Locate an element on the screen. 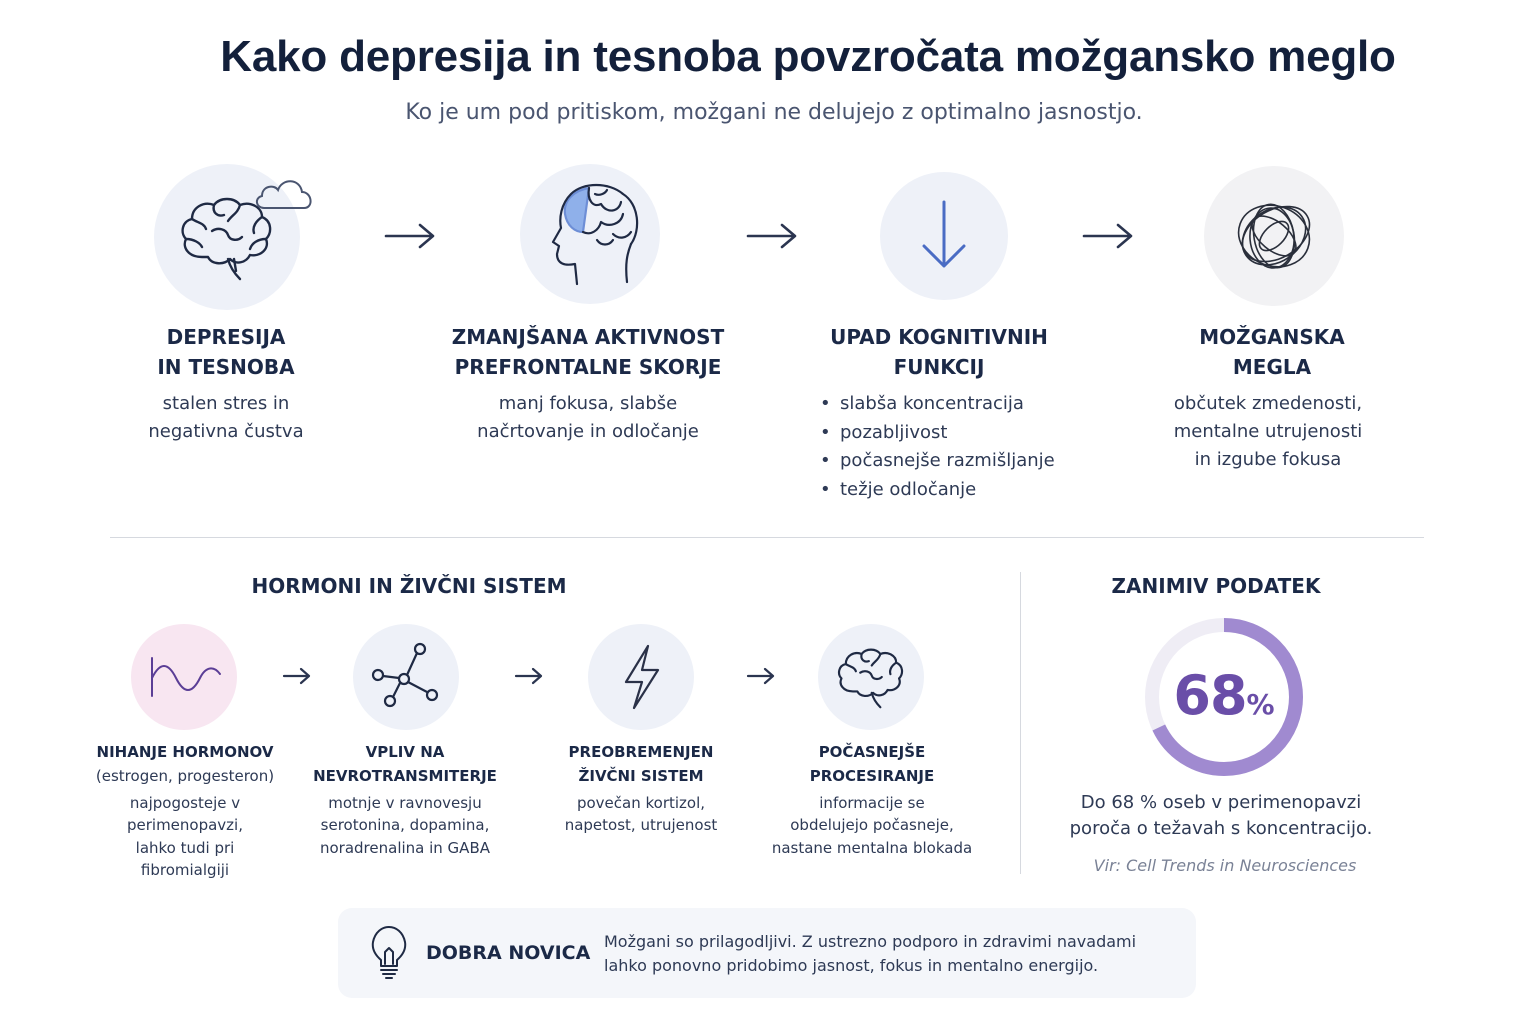 This screenshot has height=1024, width=1536. step-title: MOŽGANSKA MEGLA is located at coordinates (1272, 352).